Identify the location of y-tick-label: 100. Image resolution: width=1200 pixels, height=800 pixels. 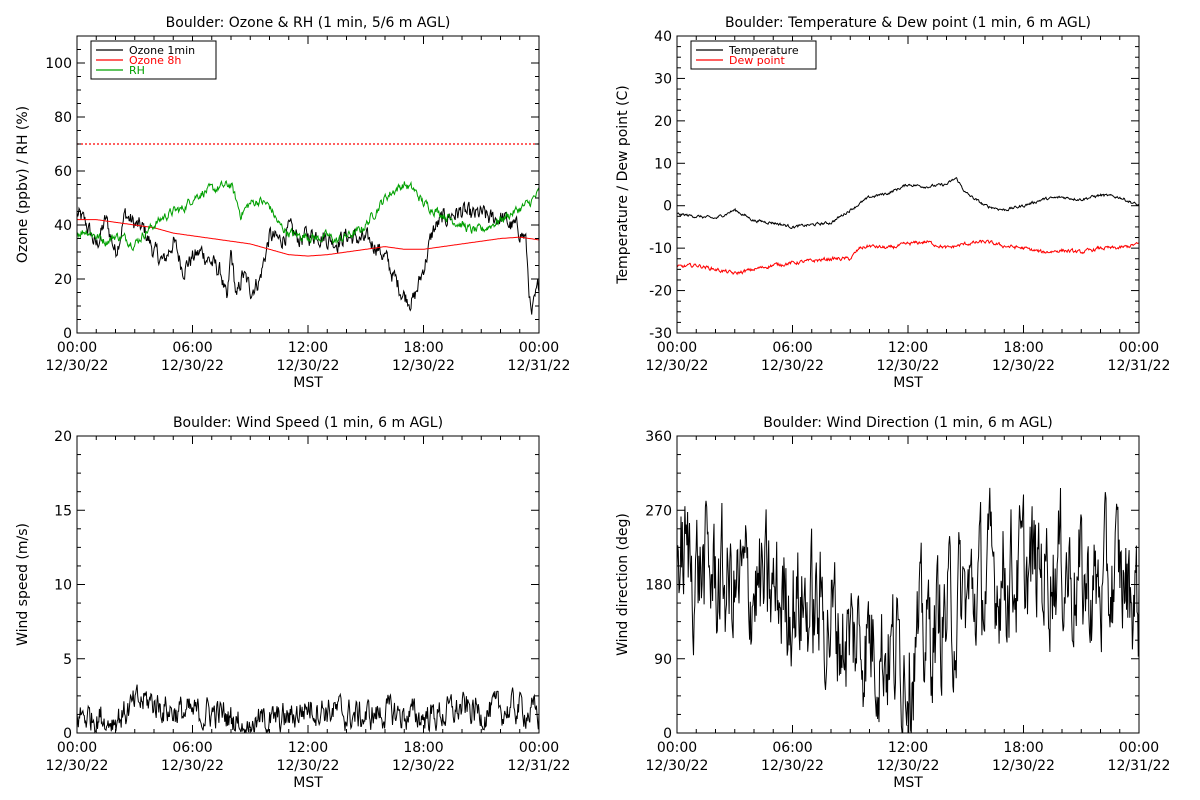
(58, 64).